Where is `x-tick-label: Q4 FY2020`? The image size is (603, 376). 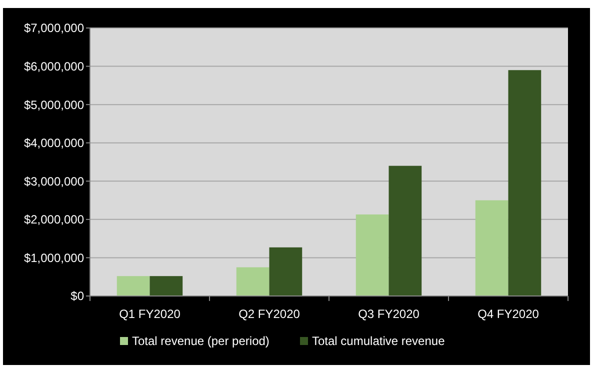
x-tick-label: Q4 FY2020 is located at coordinates (509, 314).